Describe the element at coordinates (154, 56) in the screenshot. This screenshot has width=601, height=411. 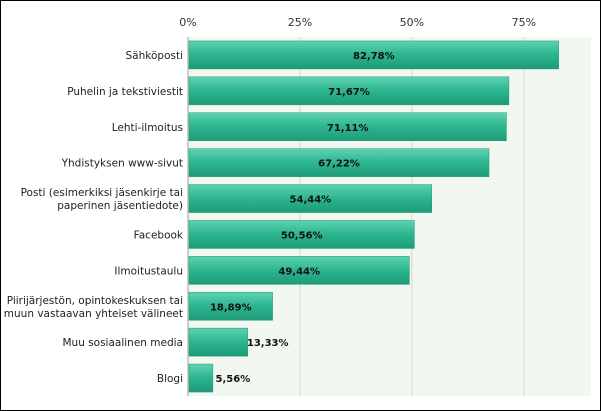
I see `category-label: Sähköposti` at that location.